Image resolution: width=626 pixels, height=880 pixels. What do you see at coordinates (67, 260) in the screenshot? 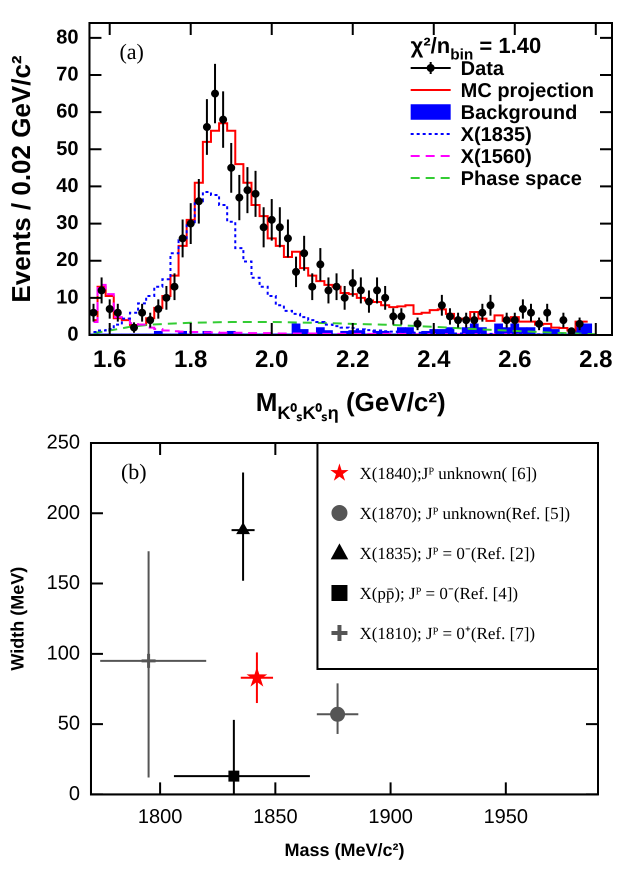
I see `y-tick-label: 20` at bounding box center [67, 260].